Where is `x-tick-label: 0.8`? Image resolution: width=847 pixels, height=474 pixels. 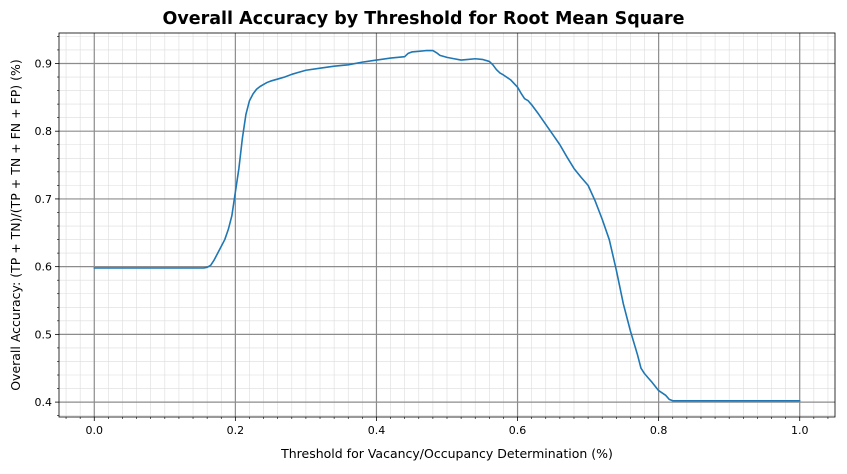 x-tick-label: 0.8 is located at coordinates (659, 430).